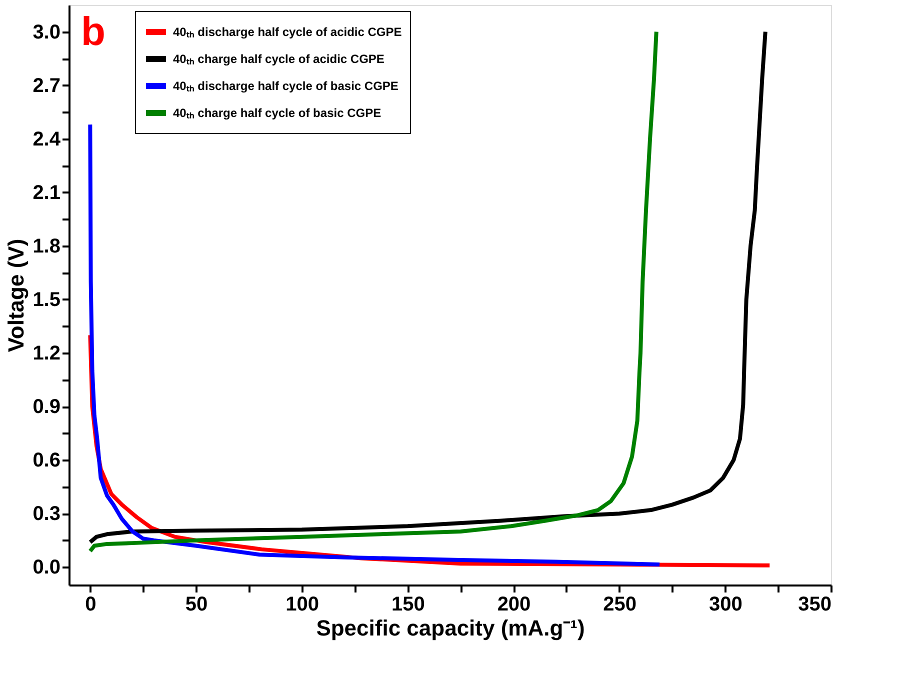 The image size is (898, 698). Describe the element at coordinates (277, 113) in the screenshot. I see `legend-label: 40ₜₕ charge half cycle of basic CGPE` at that location.